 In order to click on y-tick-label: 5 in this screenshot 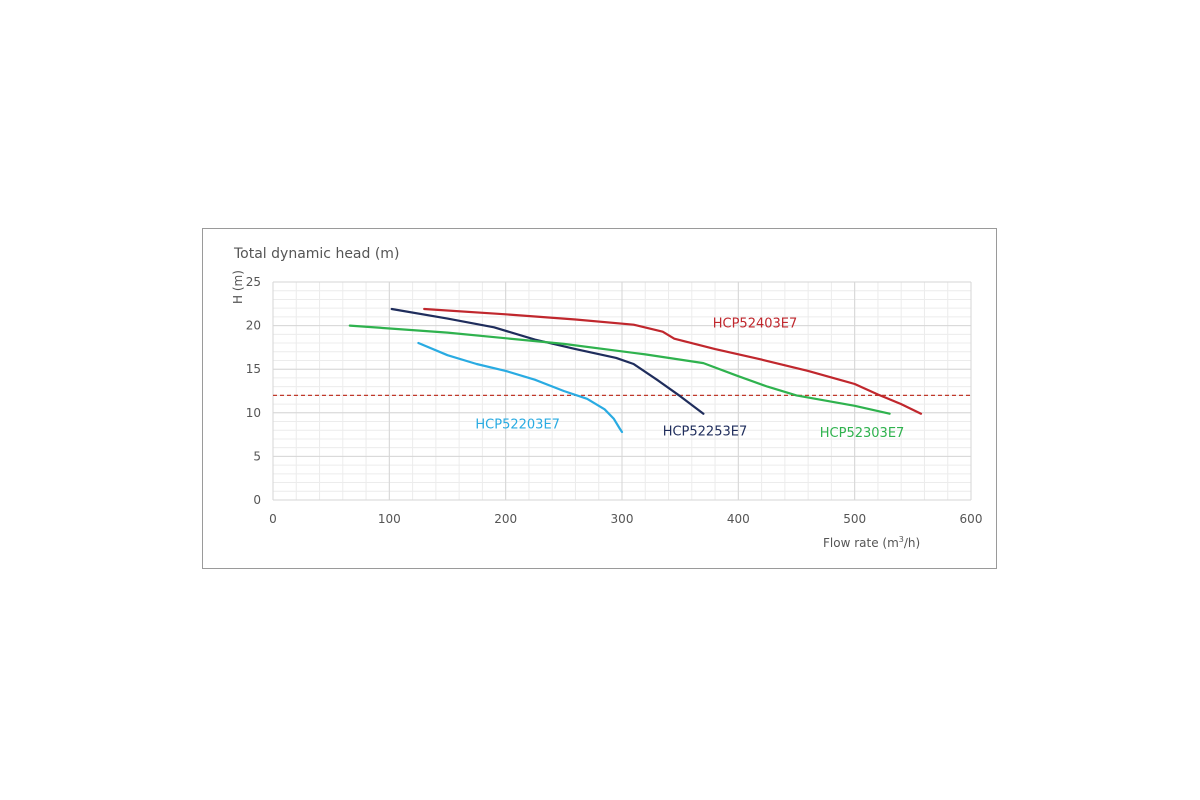, I will do `click(257, 456)`.